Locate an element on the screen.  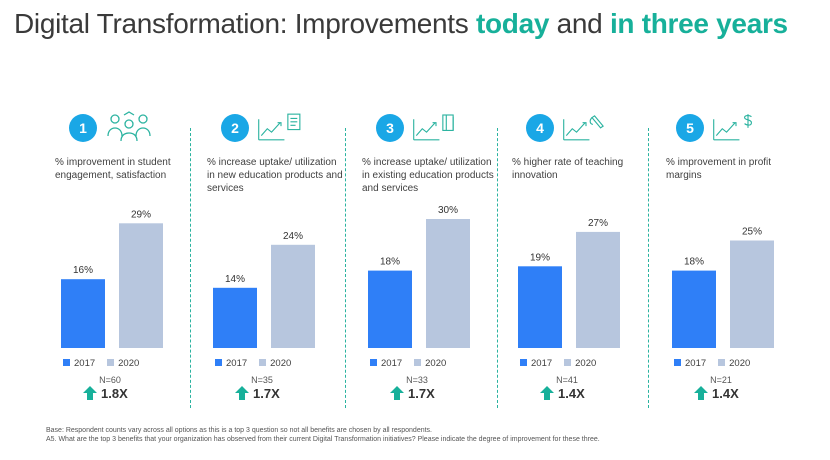
growth-chart-document-icon is located at coordinates (279, 127).